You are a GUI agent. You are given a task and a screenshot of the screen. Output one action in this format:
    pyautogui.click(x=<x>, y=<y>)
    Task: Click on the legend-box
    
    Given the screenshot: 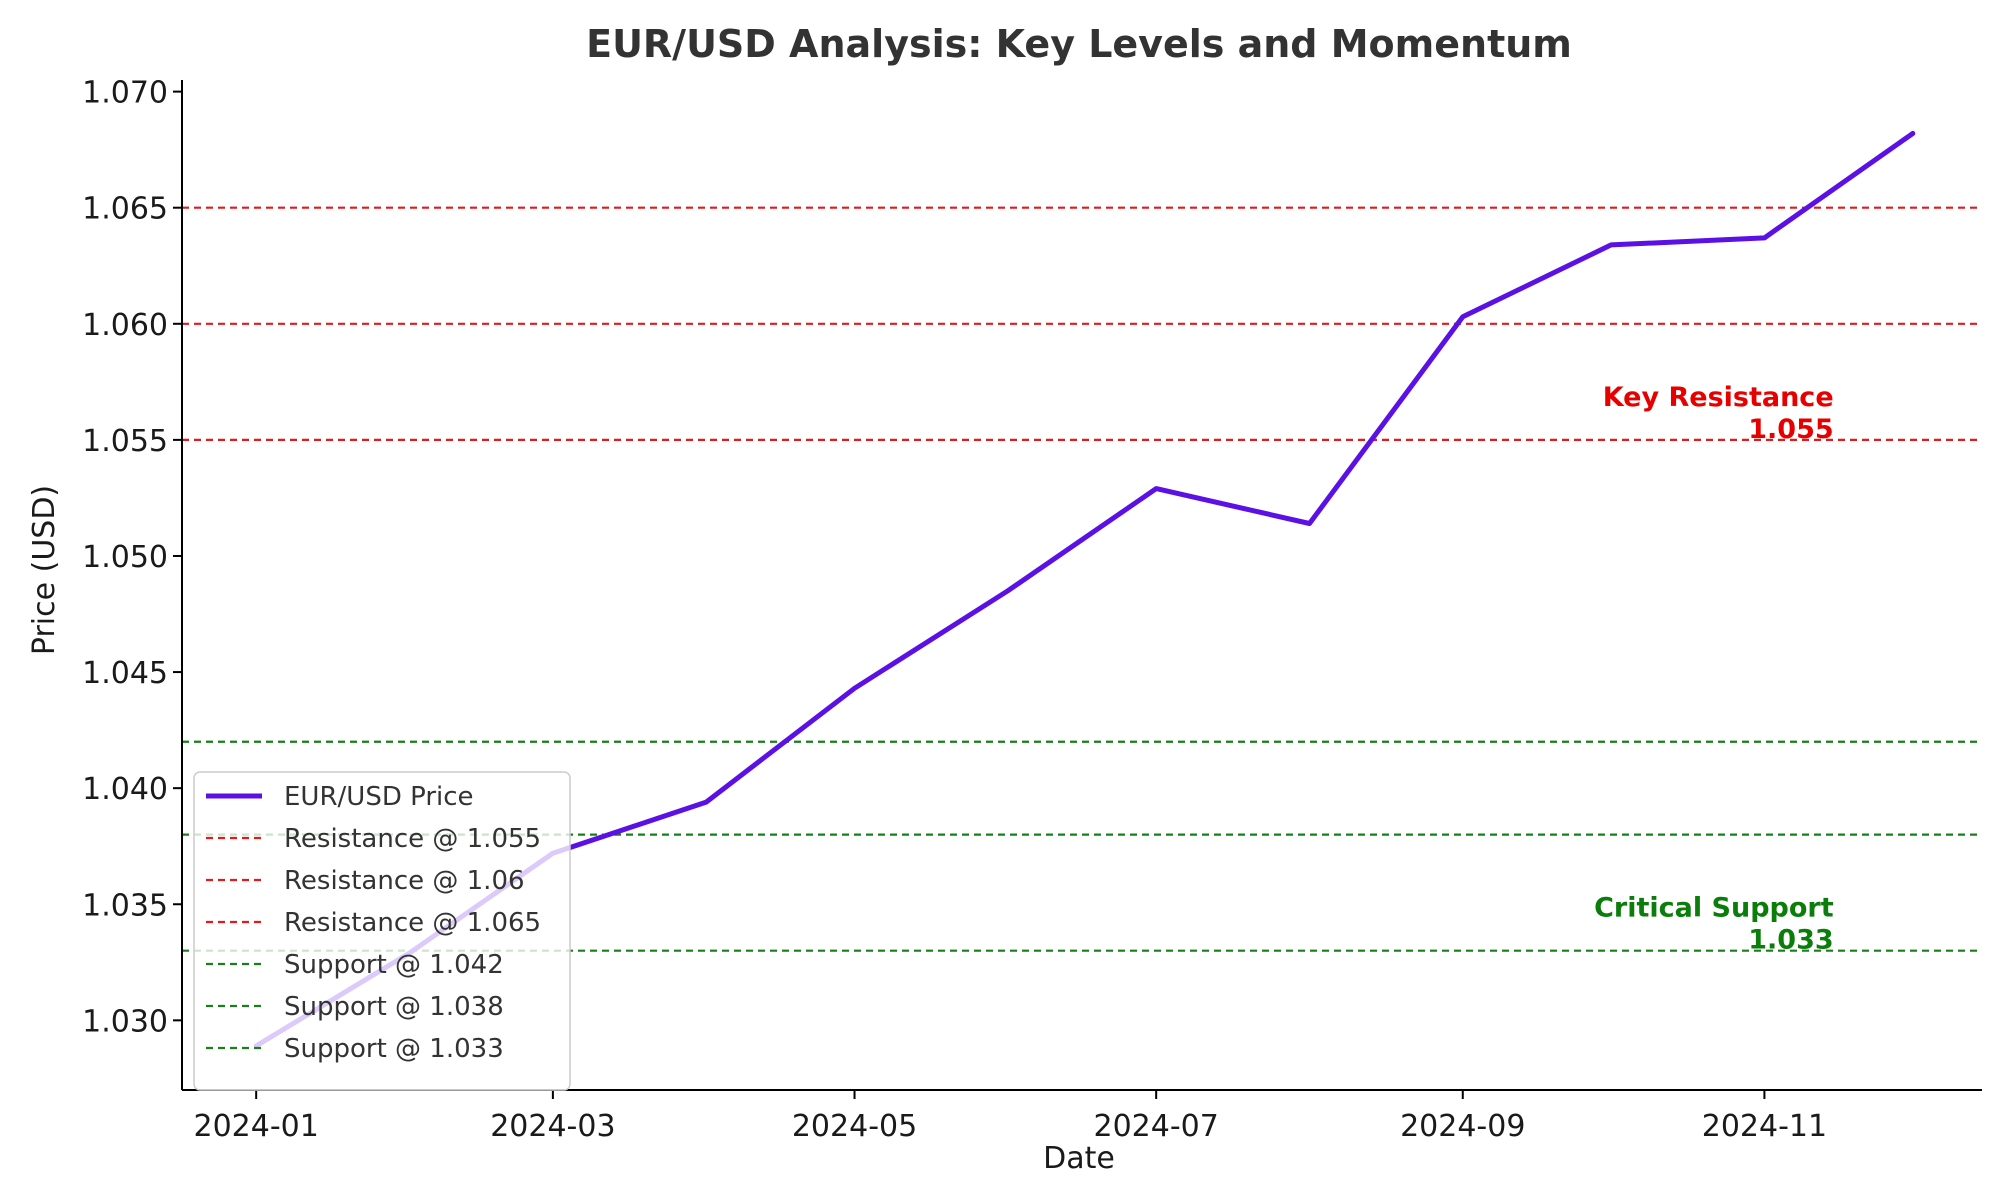 What is the action you would take?
    pyautogui.click(x=382, y=931)
    